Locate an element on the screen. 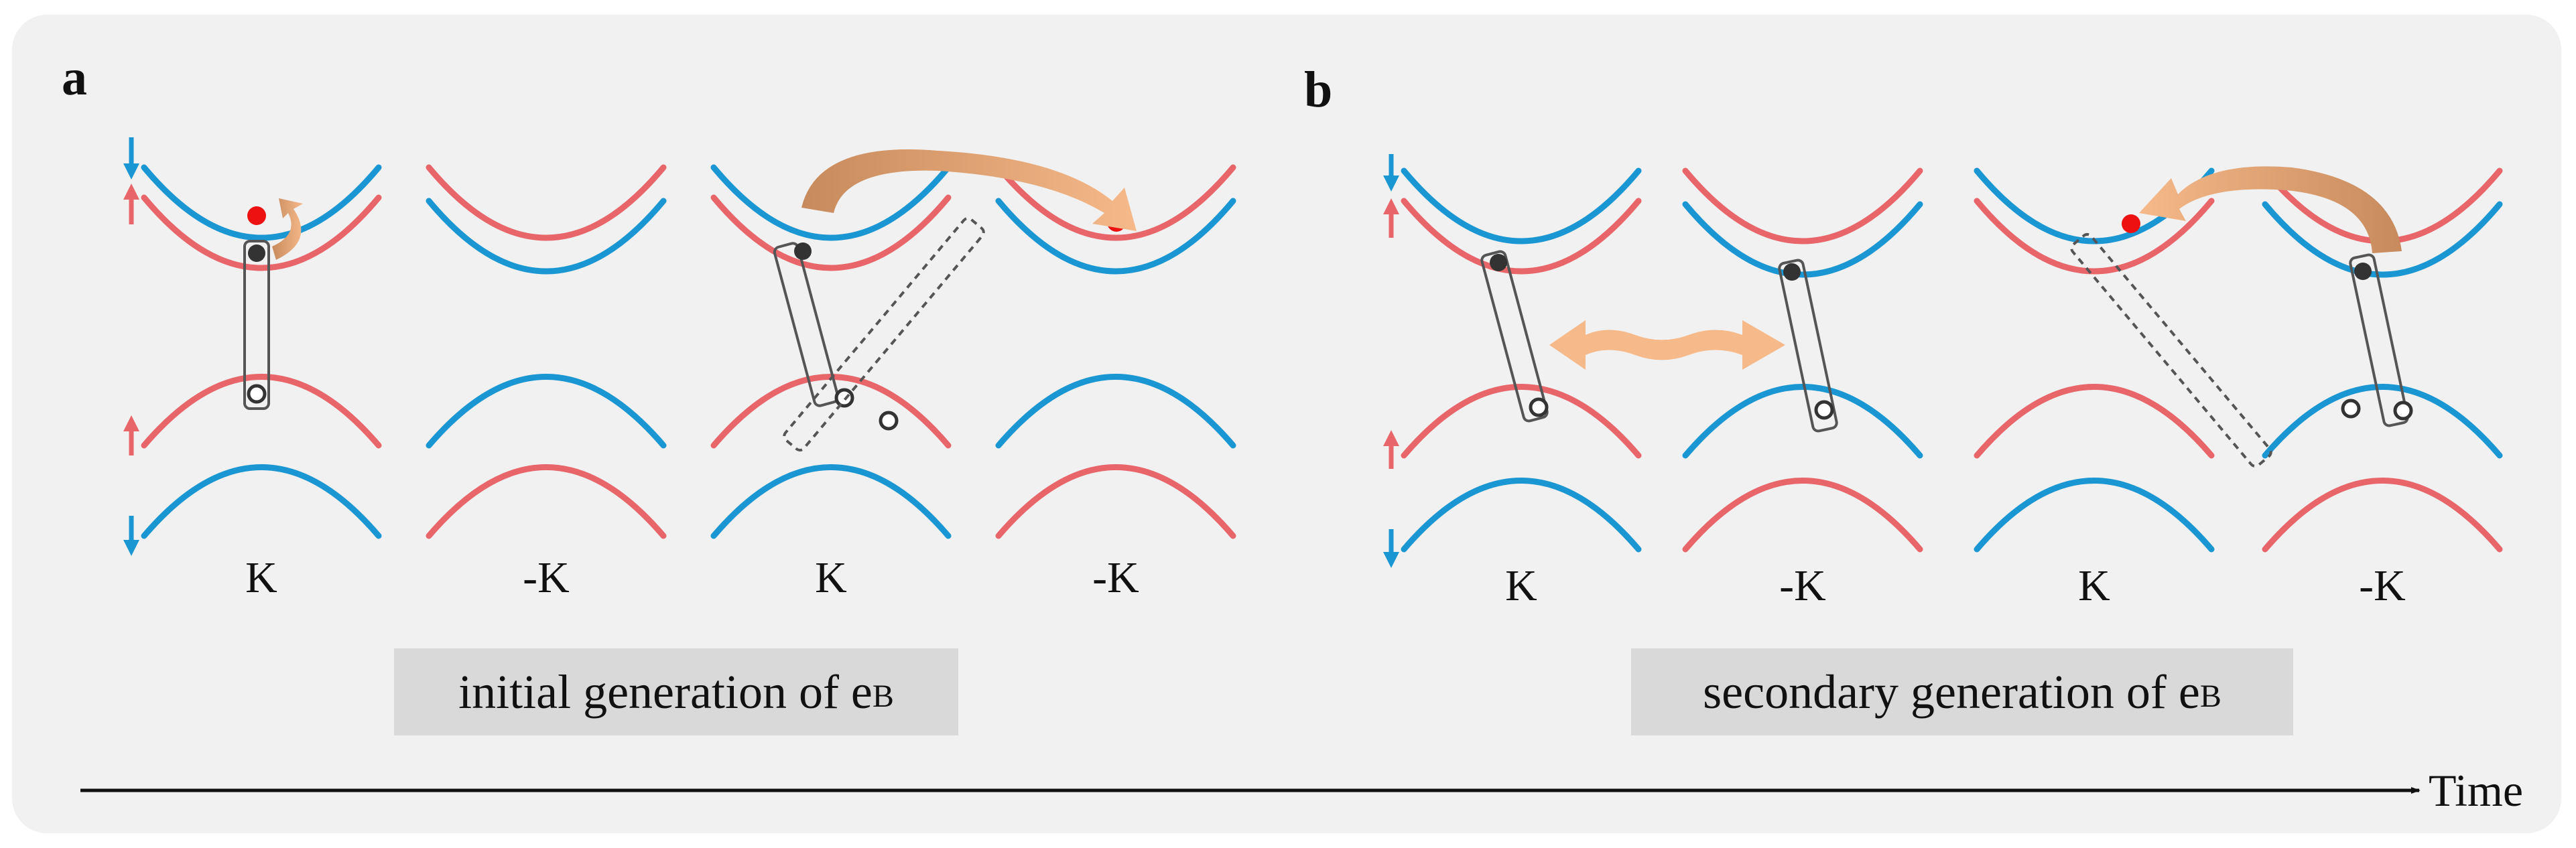 The height and width of the screenshot is (848, 2576). panel-b-valley-3-label: K is located at coordinates (2094, 585).